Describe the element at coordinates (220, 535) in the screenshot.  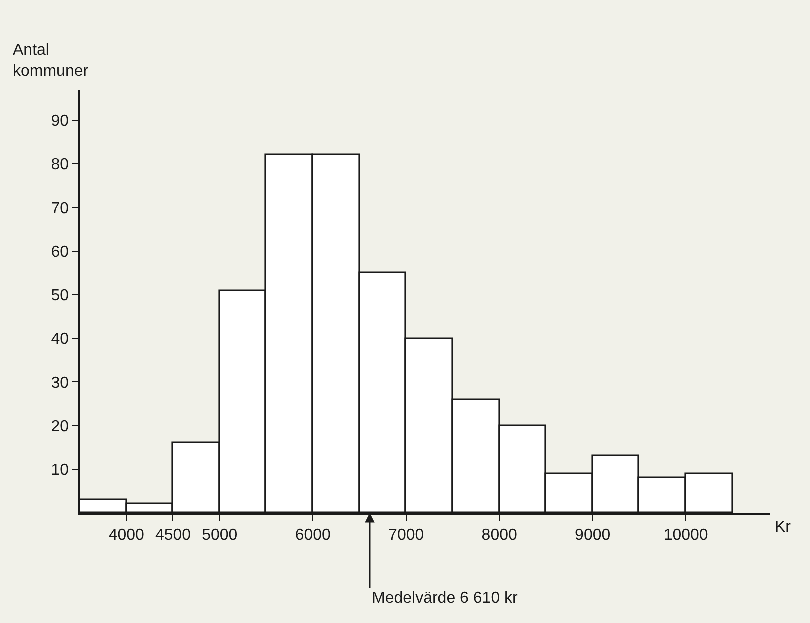
I see `x-tick-label: 5000` at that location.